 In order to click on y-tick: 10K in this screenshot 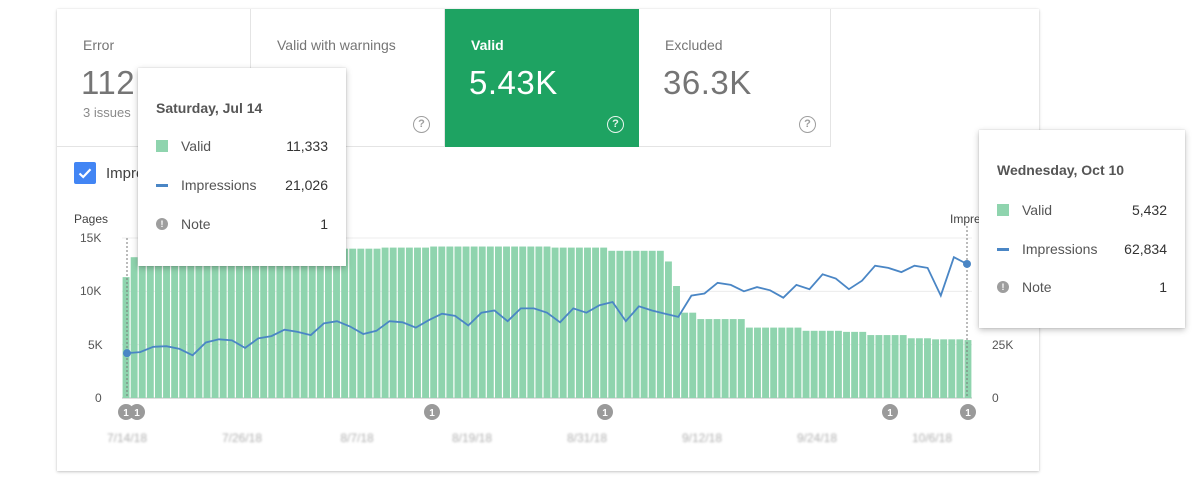, I will do `click(91, 291)`.